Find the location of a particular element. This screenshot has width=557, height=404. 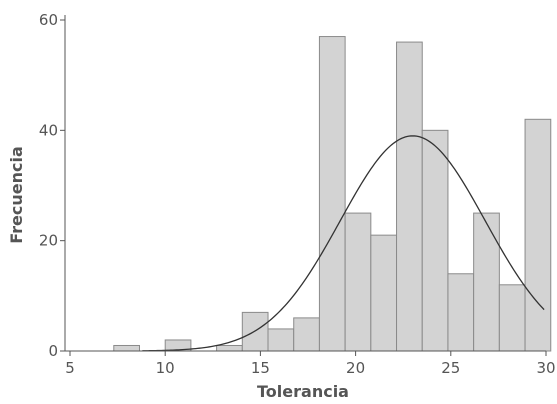

x-tick-label: 30 is located at coordinates (545, 368).